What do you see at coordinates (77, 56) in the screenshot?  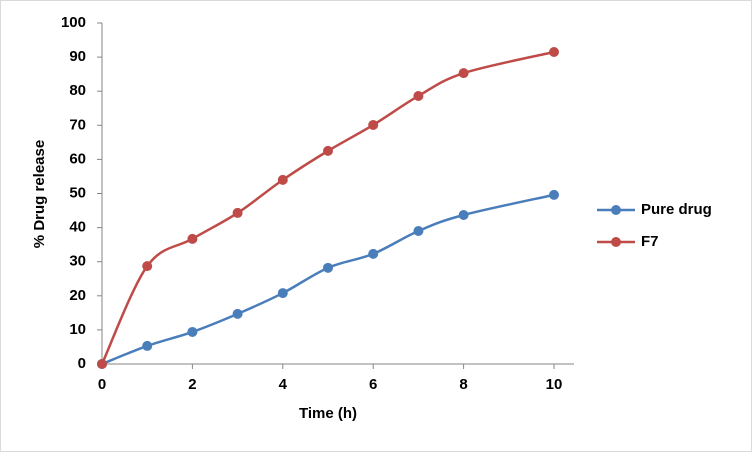 I see `y-tick-label: 90` at bounding box center [77, 56].